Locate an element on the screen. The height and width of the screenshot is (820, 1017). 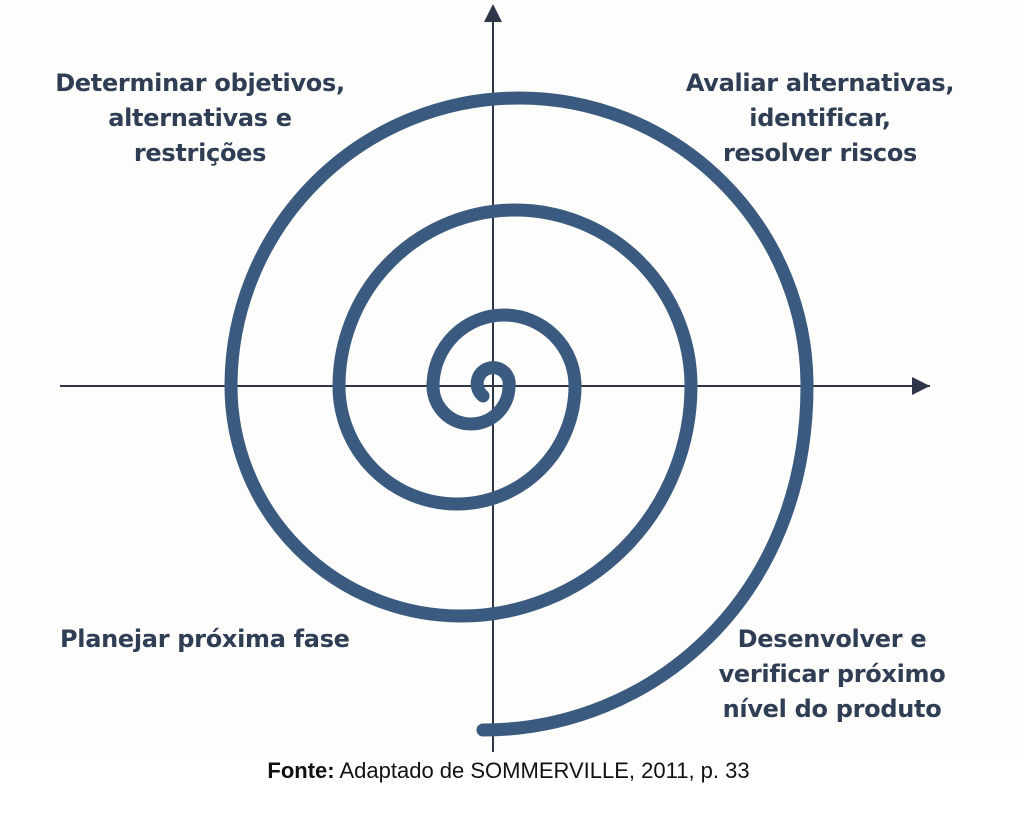
vertical-axis-arrow-icon is located at coordinates (493, 13).